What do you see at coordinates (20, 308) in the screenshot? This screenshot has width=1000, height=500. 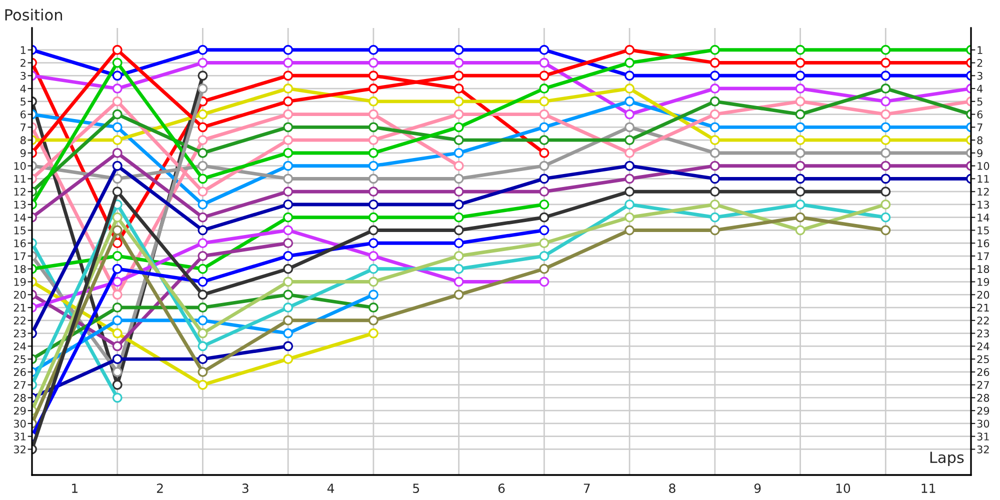 I see `y-tick-label: 21` at bounding box center [20, 308].